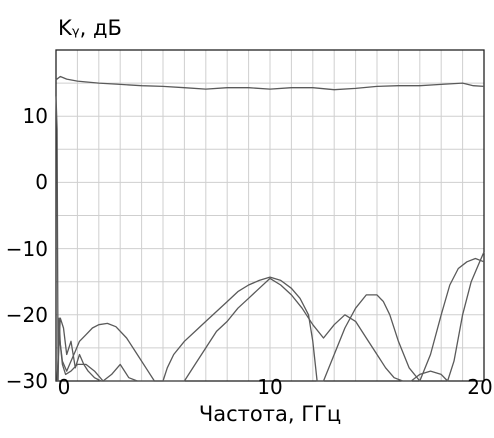 Image resolution: width=494 pixels, height=438 pixels. I want to click on x-tick-label: 0, so click(64, 387).